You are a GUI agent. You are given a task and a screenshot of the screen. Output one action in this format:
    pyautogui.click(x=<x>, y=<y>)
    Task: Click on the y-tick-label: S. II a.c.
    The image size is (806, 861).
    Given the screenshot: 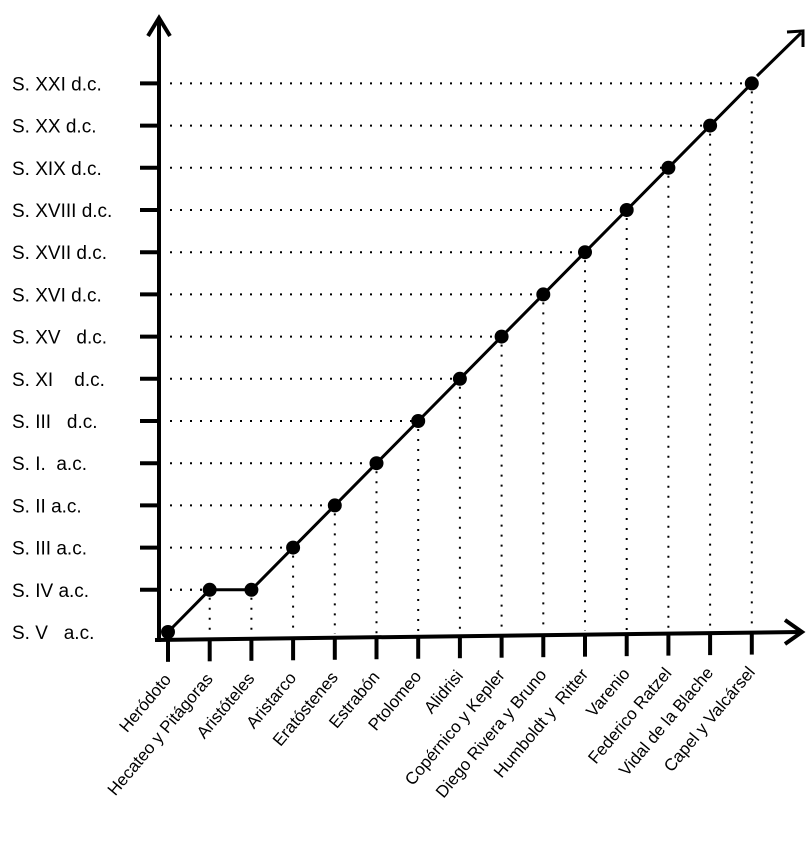 What is the action you would take?
    pyautogui.click(x=47, y=506)
    